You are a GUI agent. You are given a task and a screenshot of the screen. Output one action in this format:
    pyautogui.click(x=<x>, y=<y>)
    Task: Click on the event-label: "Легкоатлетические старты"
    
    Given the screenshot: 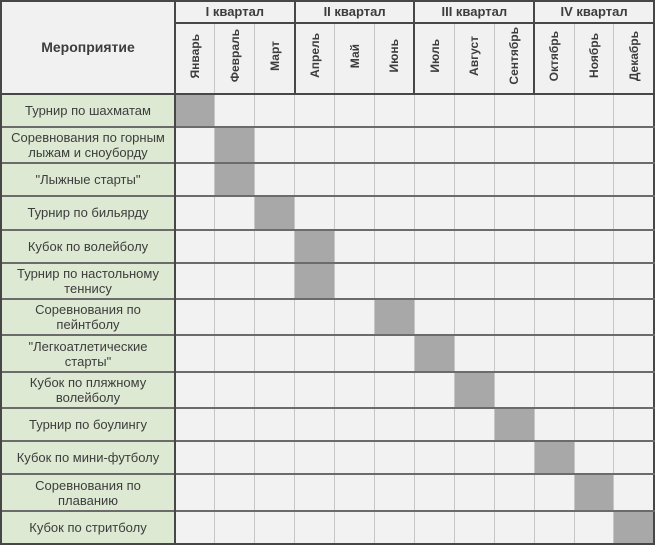 What is the action you would take?
    pyautogui.click(x=88, y=353)
    